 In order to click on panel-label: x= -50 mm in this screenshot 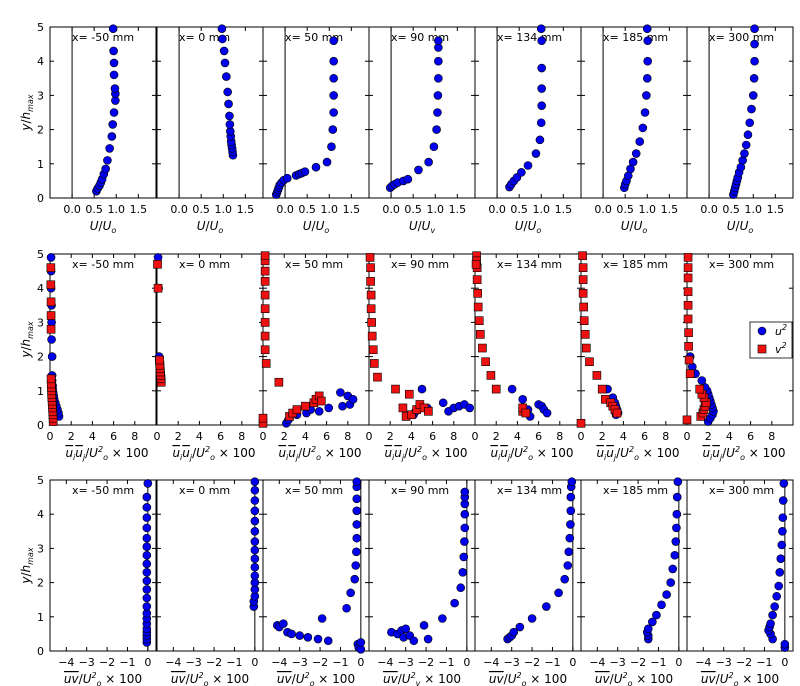, I will do `click(103, 264)`.